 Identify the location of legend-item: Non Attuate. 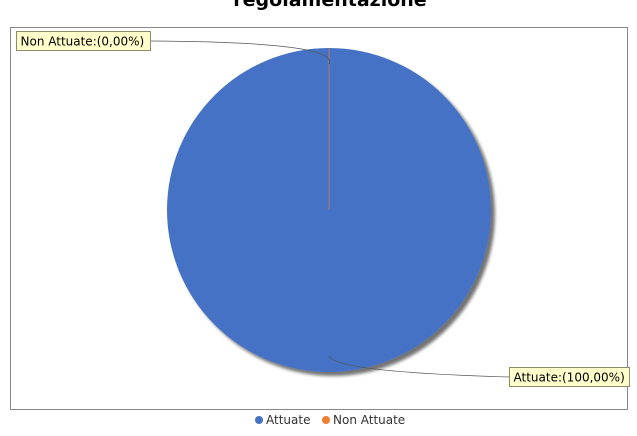
(369, 420).